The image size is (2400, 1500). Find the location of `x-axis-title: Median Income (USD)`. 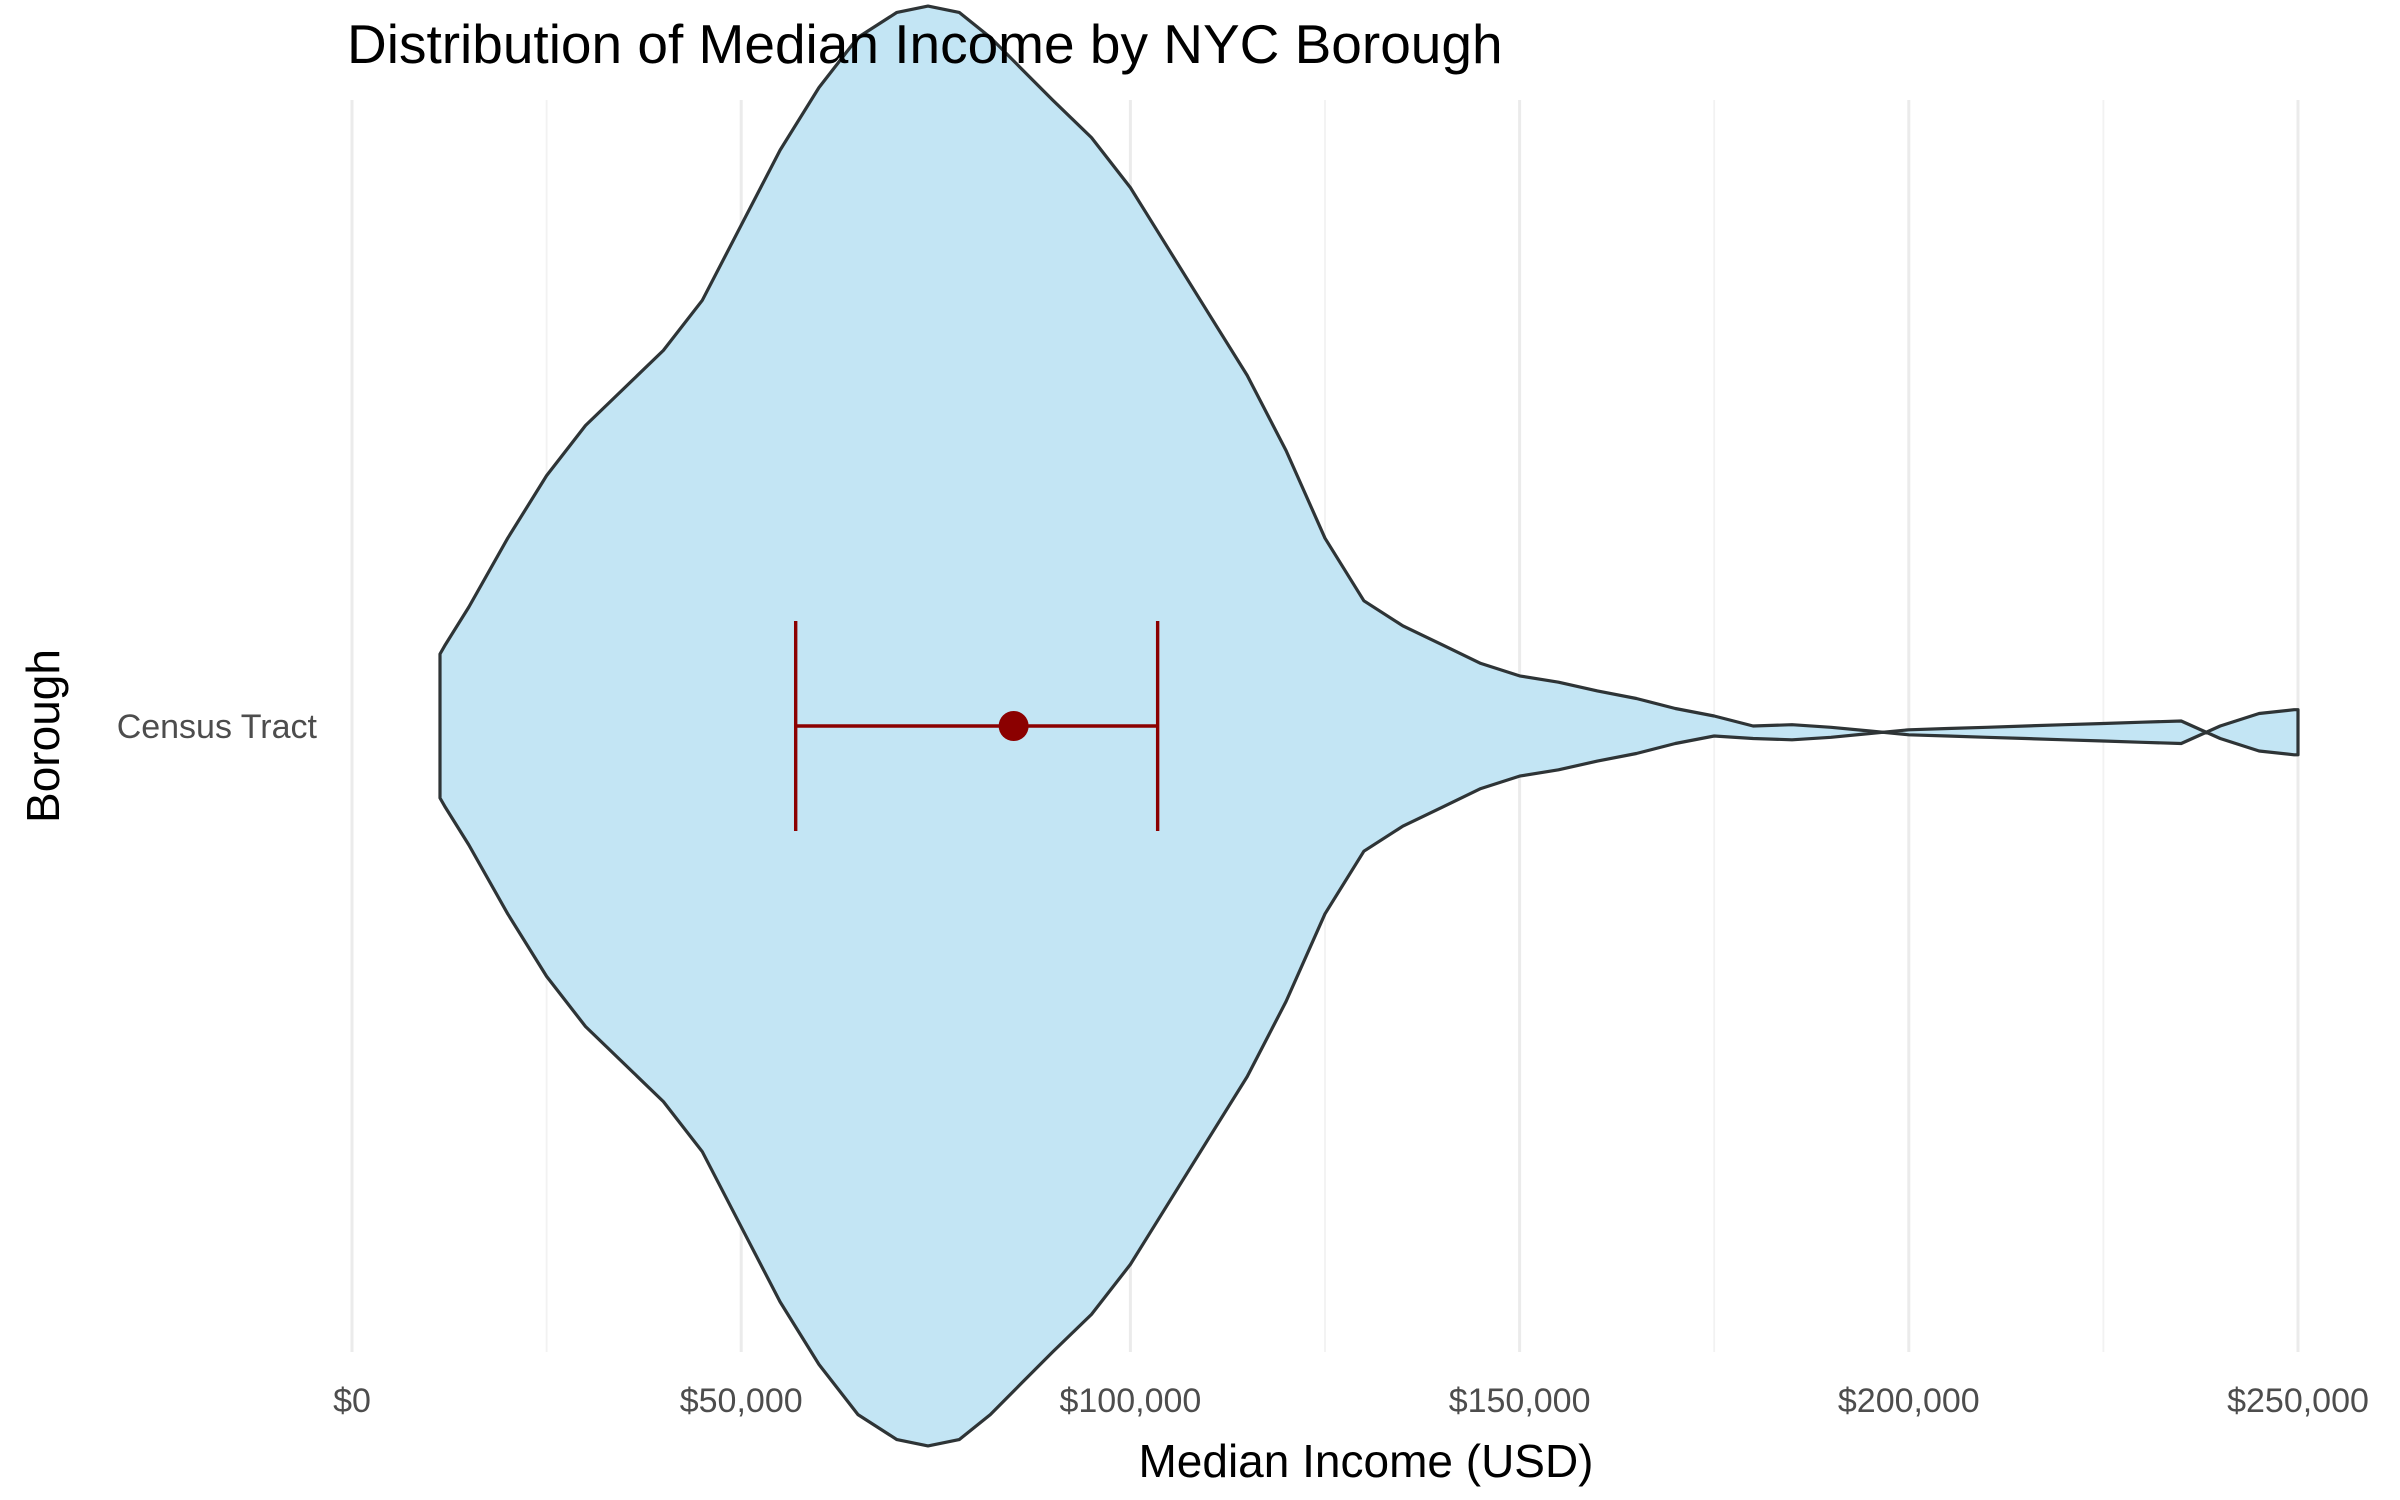

x-axis-title: Median Income (USD) is located at coordinates (1365, 1461).